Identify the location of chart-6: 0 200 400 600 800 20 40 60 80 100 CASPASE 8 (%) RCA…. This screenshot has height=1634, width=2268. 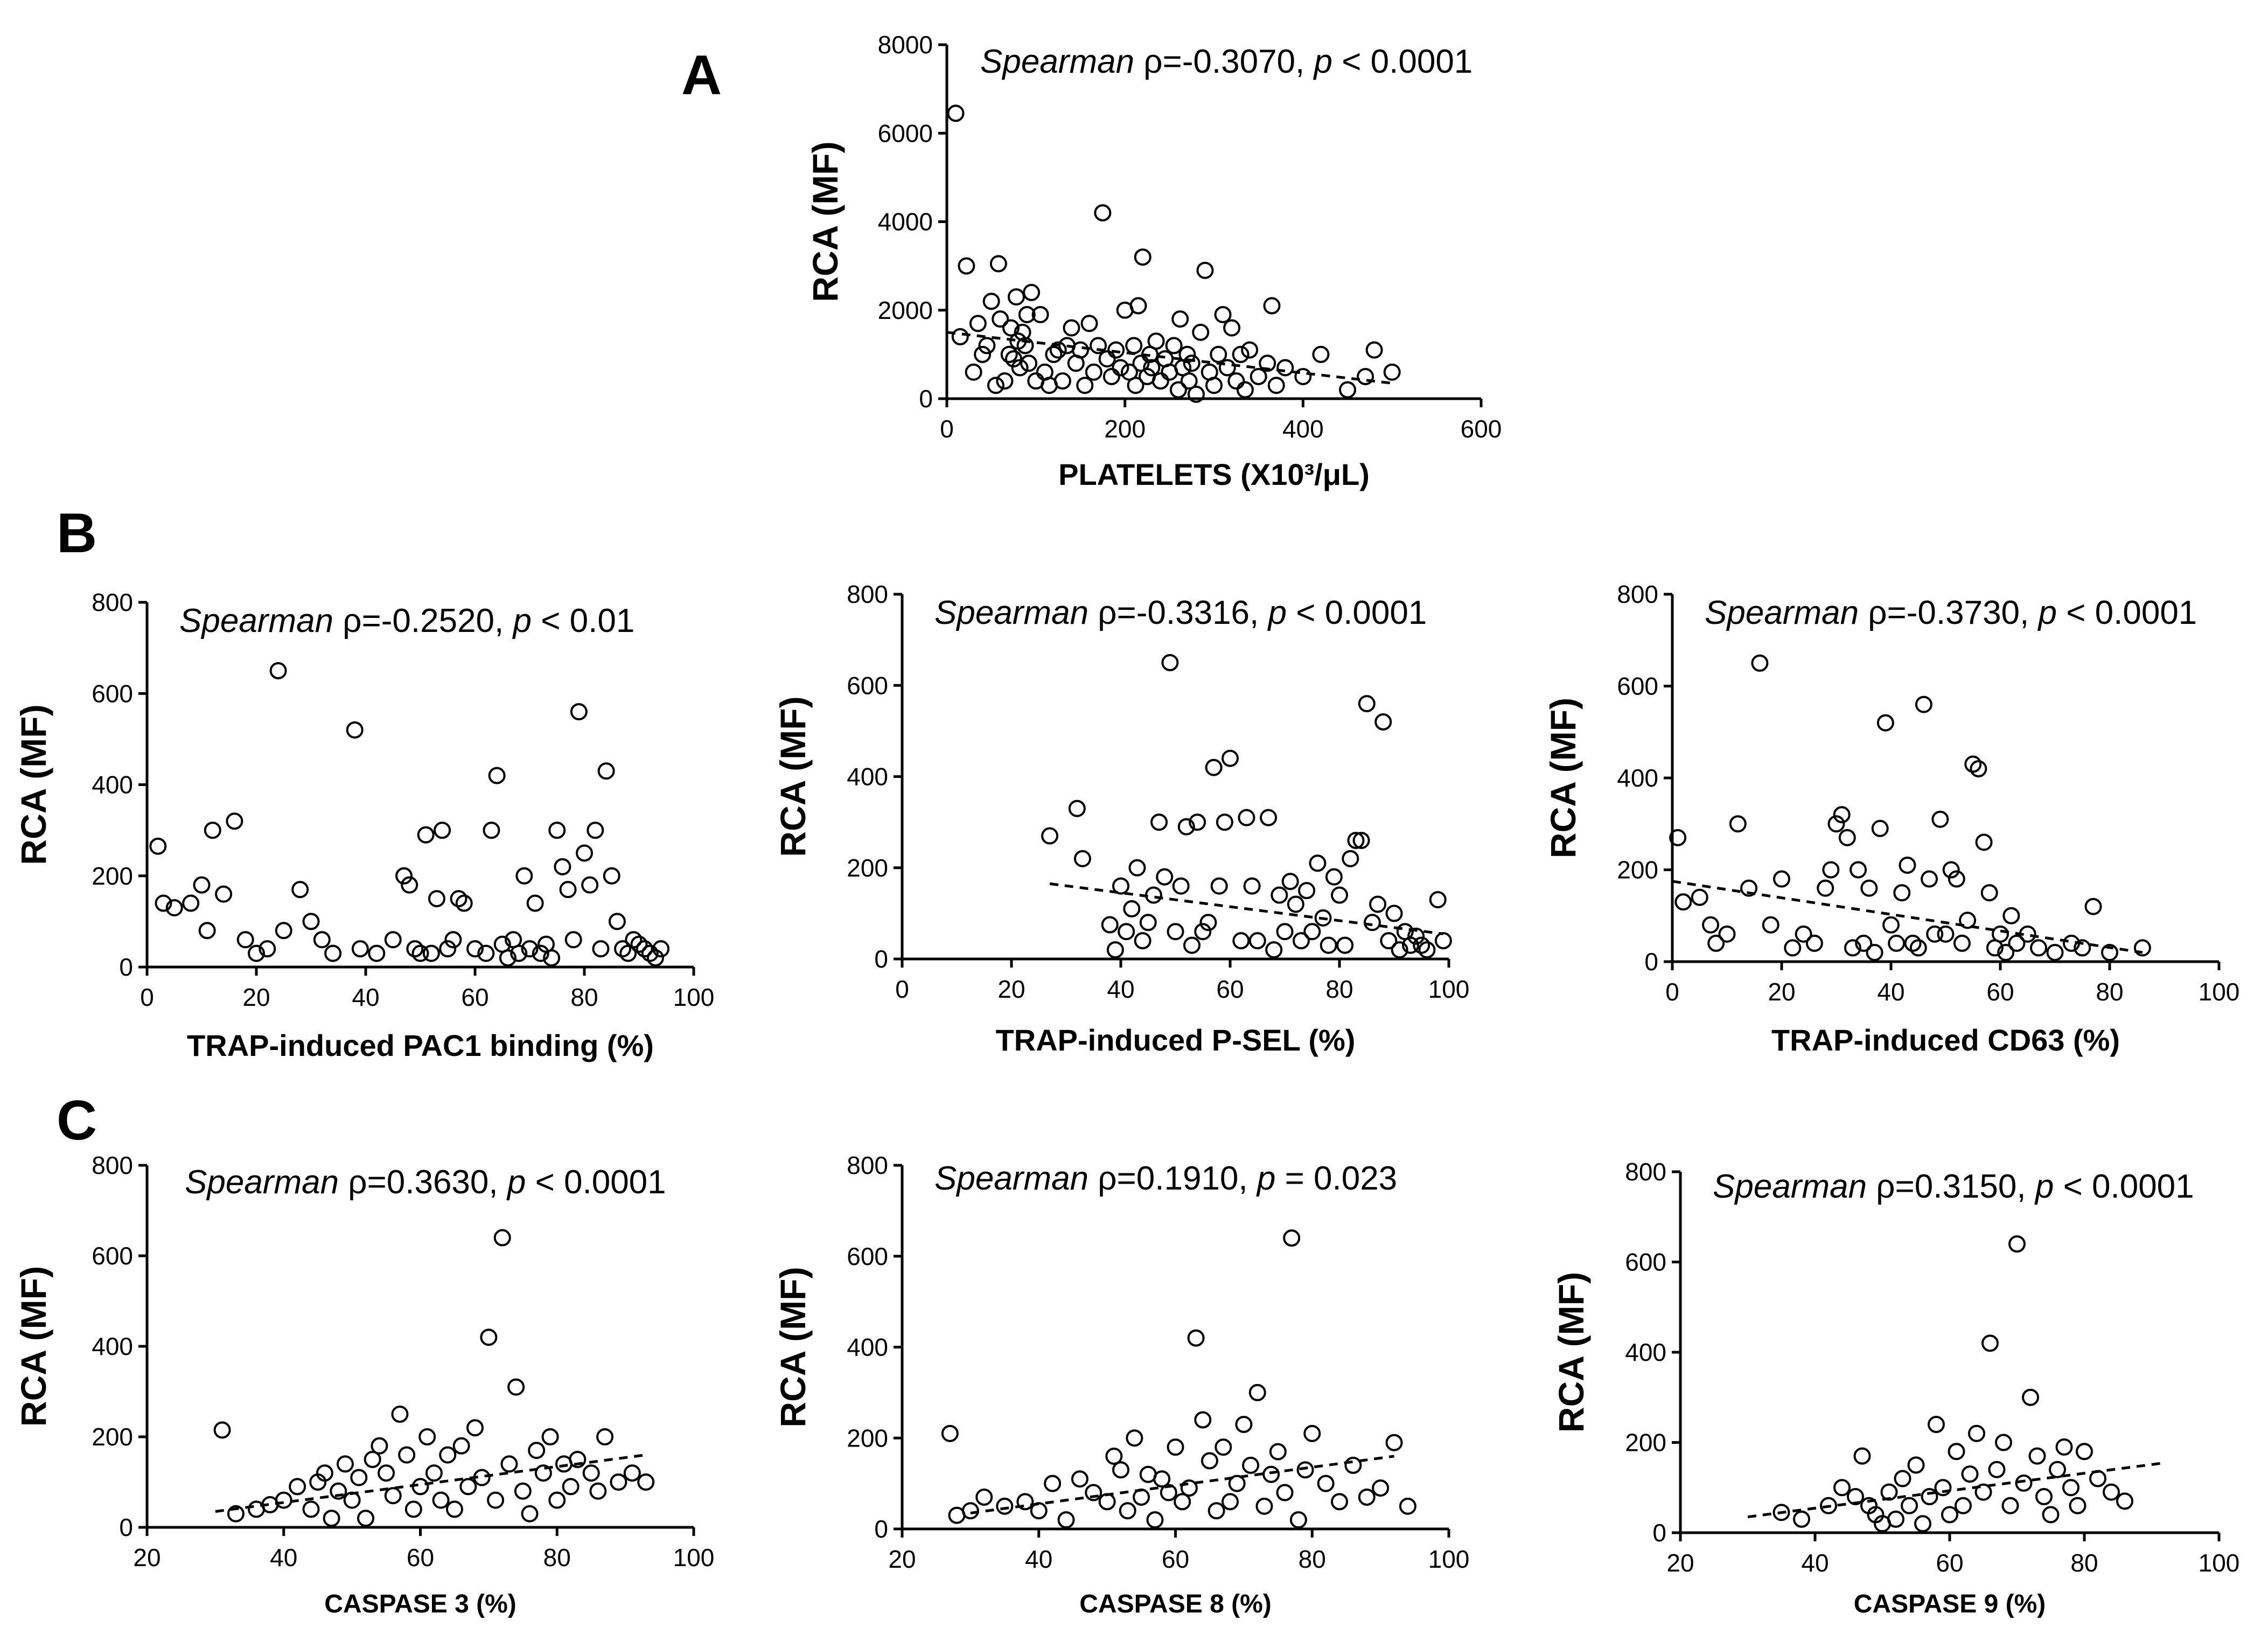
(1121, 1384).